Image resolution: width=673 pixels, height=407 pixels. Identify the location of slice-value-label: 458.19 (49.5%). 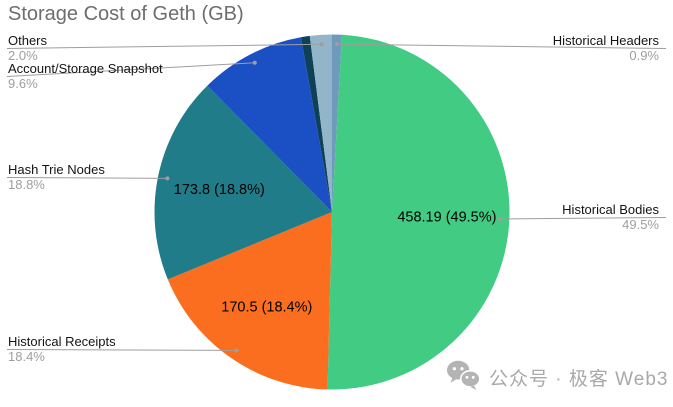
(446, 218).